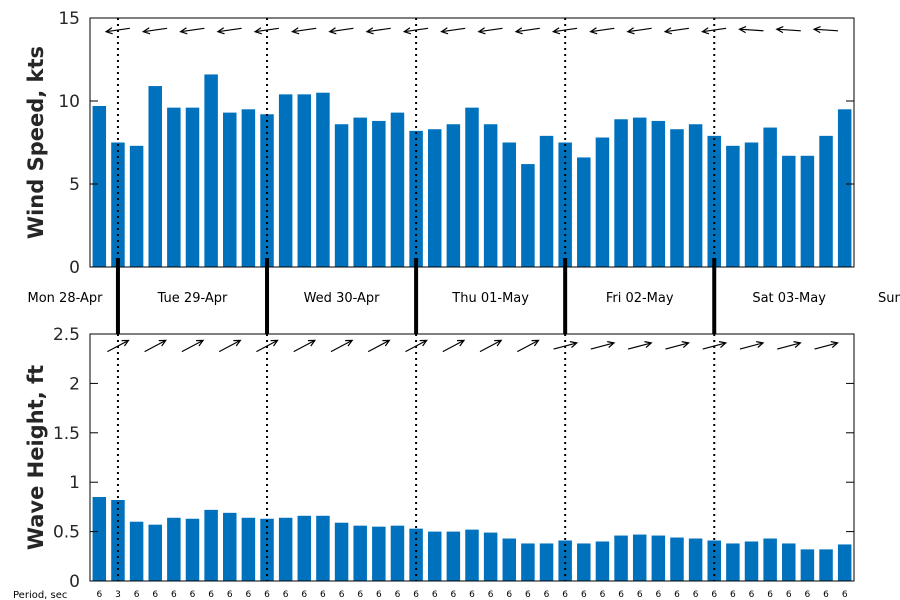 The image size is (900, 600). Describe the element at coordinates (889, 298) in the screenshot. I see `day-label: Sun 04-May` at that location.